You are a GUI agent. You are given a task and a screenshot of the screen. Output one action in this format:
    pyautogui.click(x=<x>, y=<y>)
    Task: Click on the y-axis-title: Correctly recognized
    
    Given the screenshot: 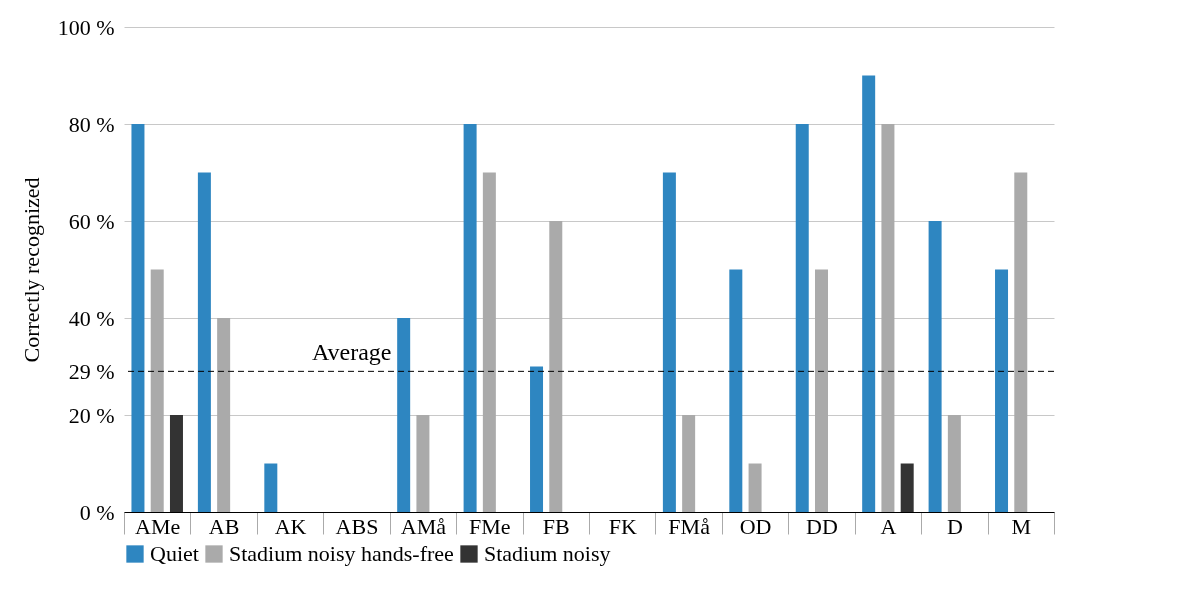 What is the action you would take?
    pyautogui.click(x=31, y=270)
    